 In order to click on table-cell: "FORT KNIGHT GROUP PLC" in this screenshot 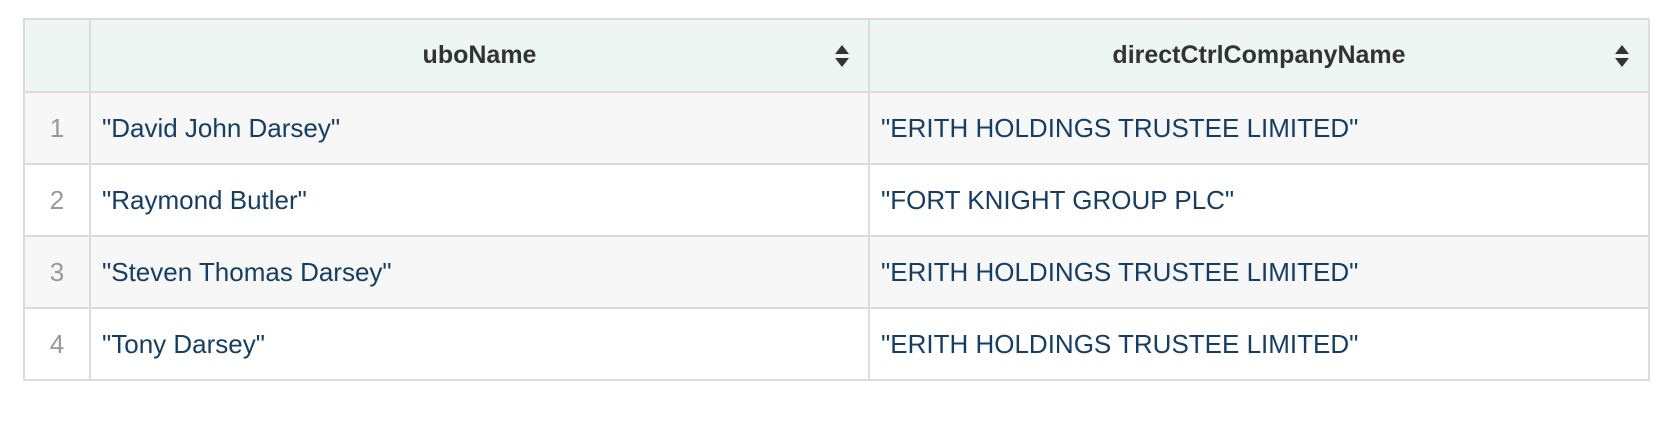, I will do `click(1259, 200)`.